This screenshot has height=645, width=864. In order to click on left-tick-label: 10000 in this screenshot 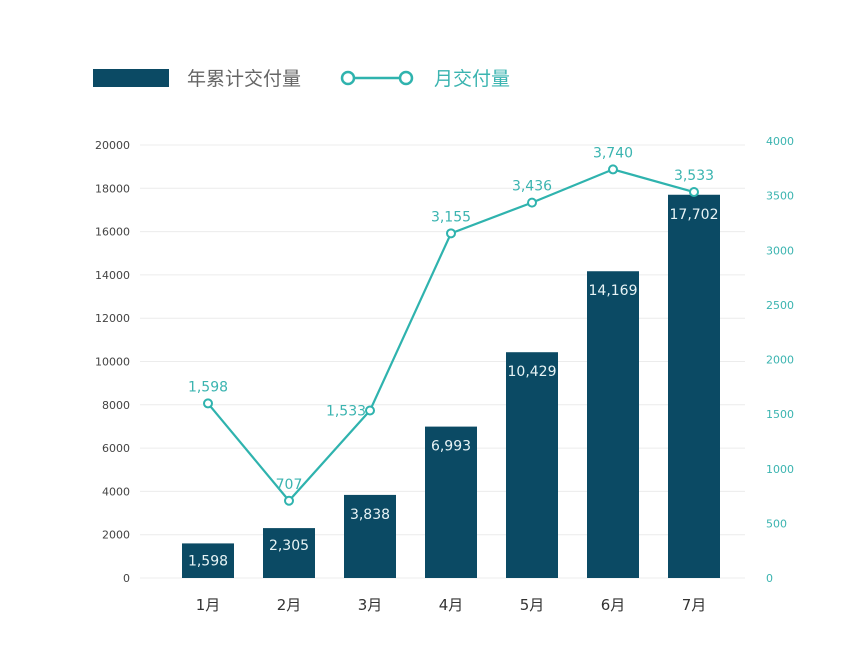, I will do `click(112, 362)`.